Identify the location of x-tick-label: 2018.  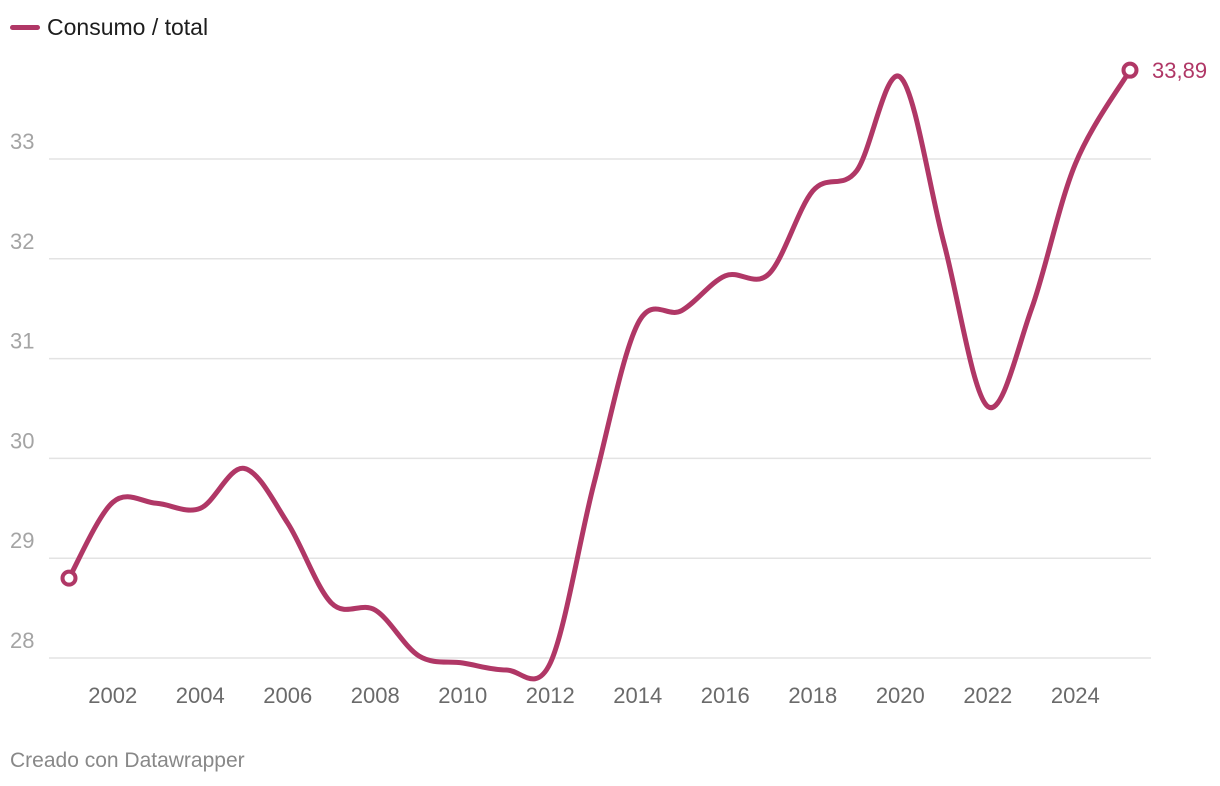
(812, 695).